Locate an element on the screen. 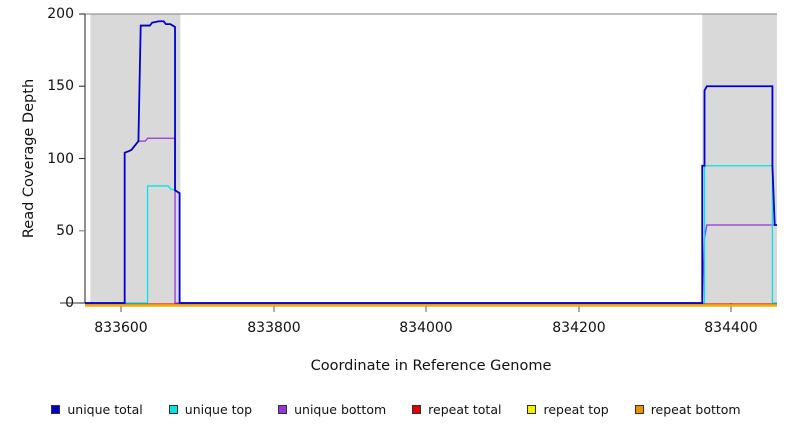 Image resolution: width=792 pixels, height=432 pixels. shaded-region-left-repeat-region is located at coordinates (135, 158).